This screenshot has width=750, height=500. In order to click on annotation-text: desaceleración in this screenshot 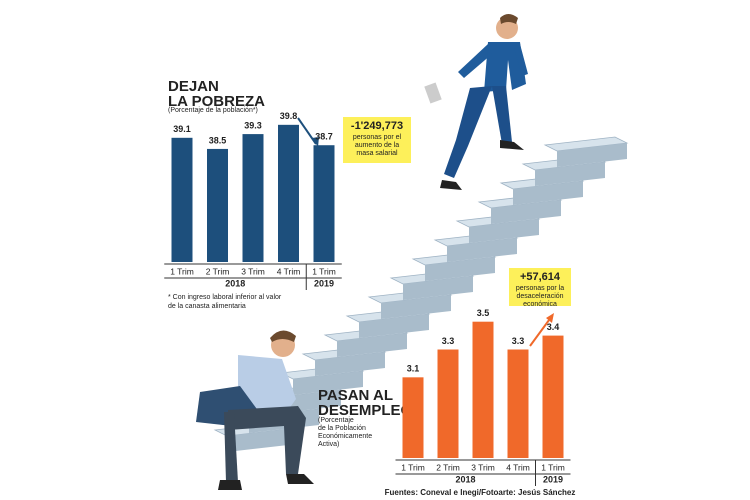, I will do `click(539, 296)`.